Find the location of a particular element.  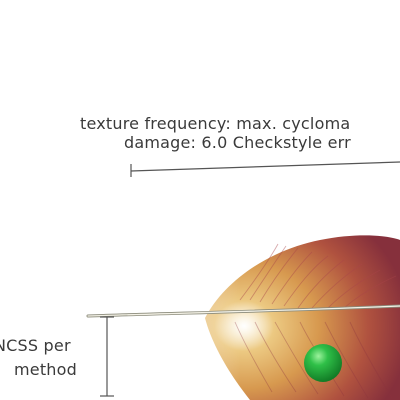

stem-label-line-1: NCSS per is located at coordinates (35, 345).